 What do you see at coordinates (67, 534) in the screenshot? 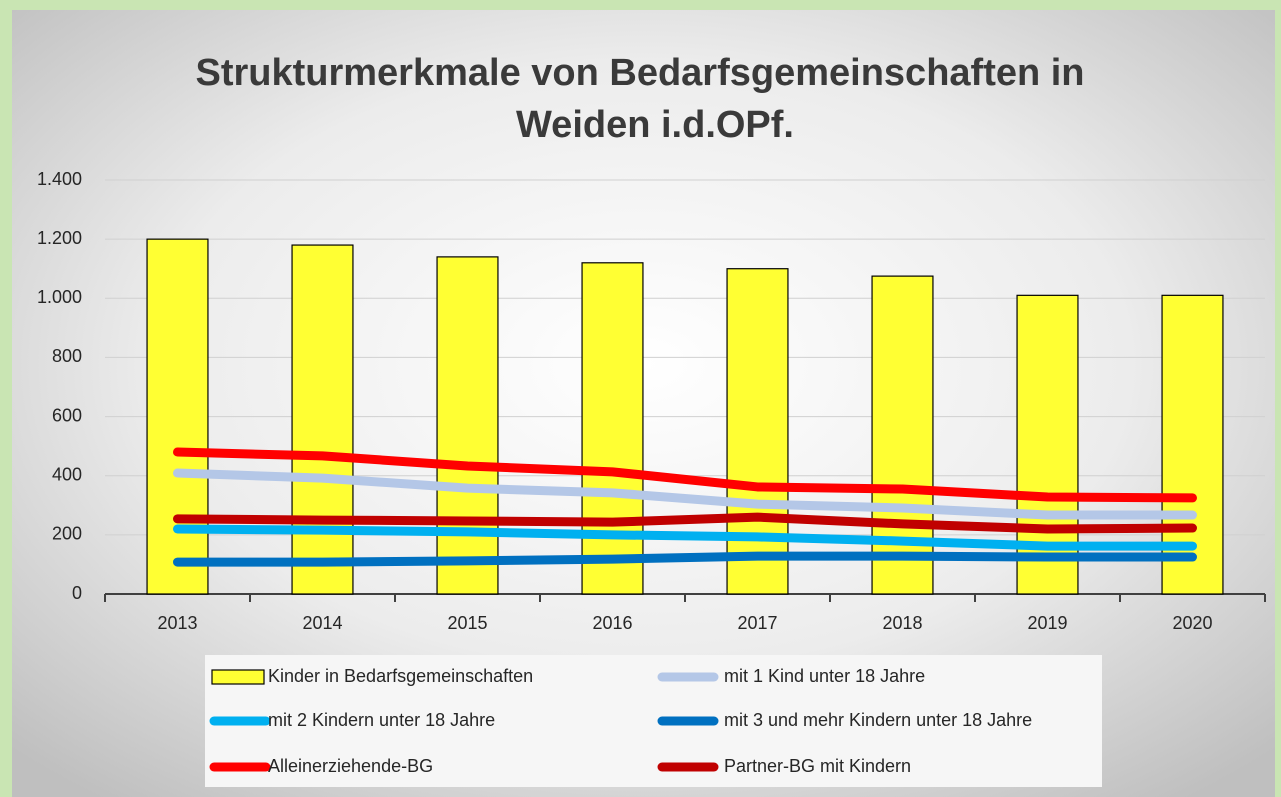
I see `y-tick-label: 200` at bounding box center [67, 534].